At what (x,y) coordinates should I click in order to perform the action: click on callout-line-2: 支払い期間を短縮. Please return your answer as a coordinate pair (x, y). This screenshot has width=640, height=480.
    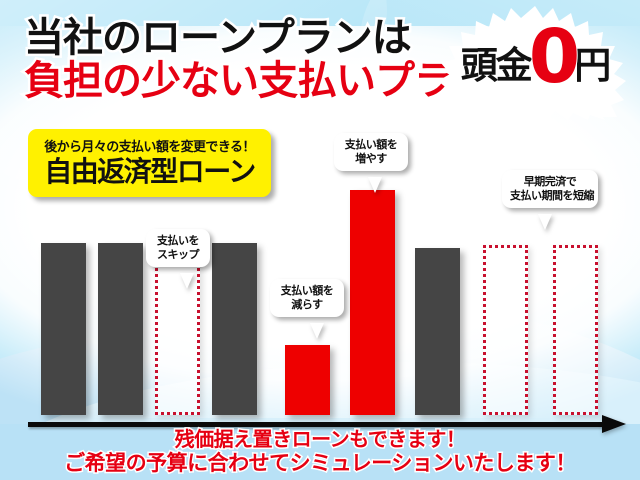
    Looking at the image, I should click on (552, 195).